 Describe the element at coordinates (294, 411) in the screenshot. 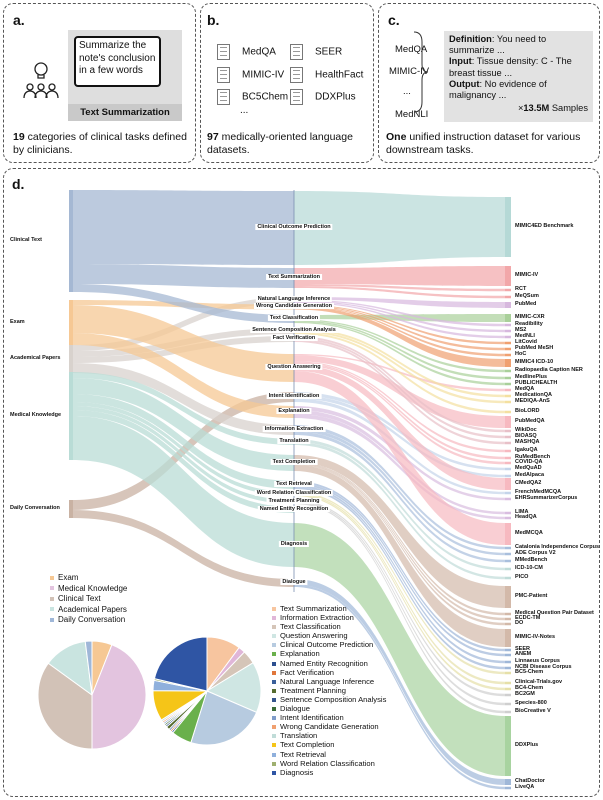

I see `task-label: Explanation` at that location.